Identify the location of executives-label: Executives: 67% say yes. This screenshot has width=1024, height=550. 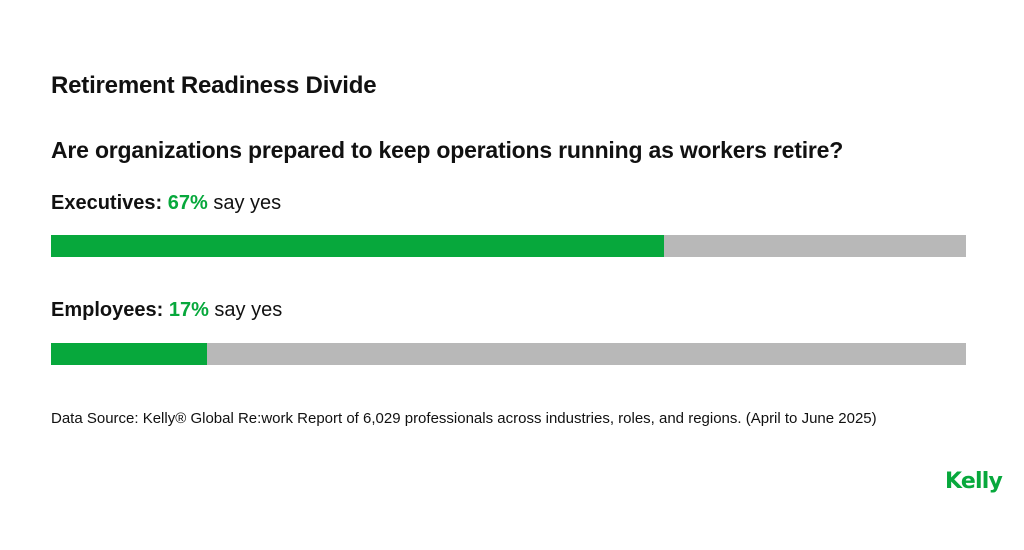
(166, 203).